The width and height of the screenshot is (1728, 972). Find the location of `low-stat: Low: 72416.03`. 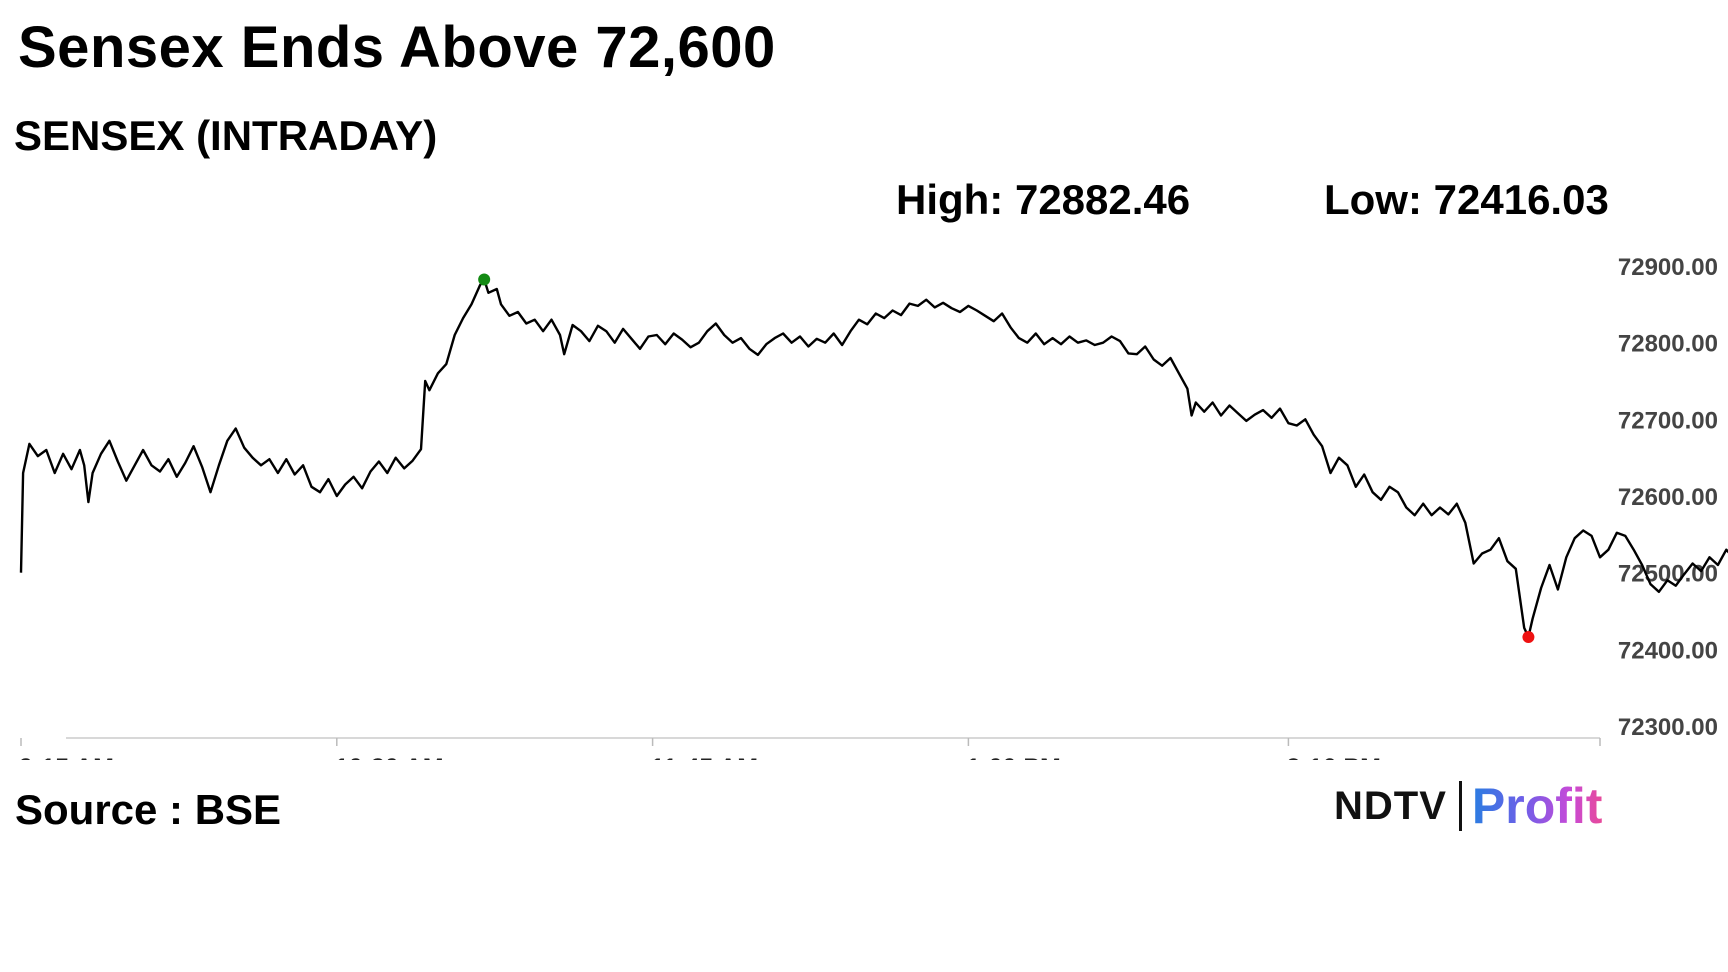

low-stat: Low: 72416.03 is located at coordinates (1466, 199).